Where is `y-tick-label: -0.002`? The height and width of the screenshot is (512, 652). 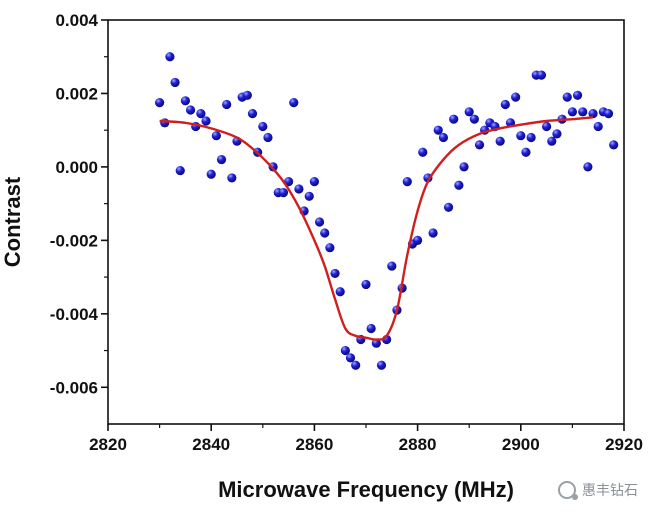 y-tick-label: -0.002 is located at coordinates (74, 240).